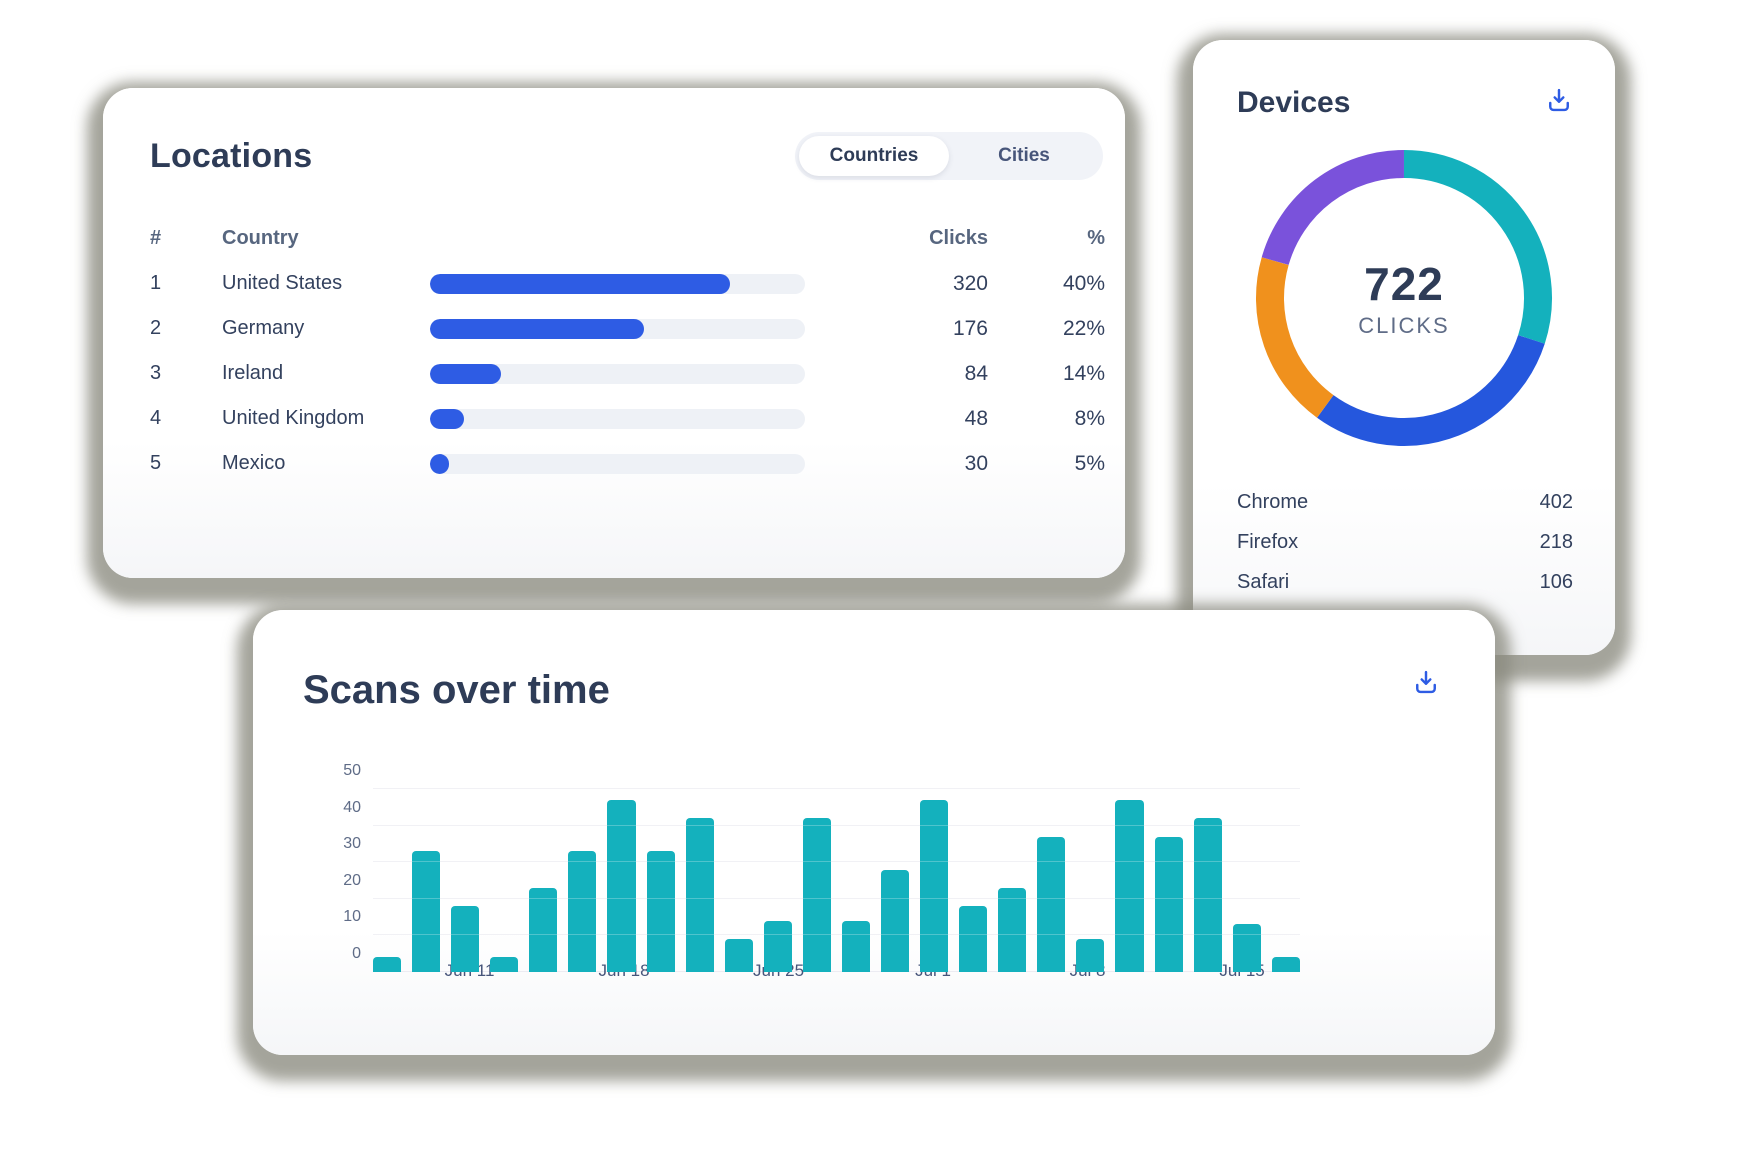 The image size is (1740, 1161). I want to click on cell-rank: 2, so click(156, 328).